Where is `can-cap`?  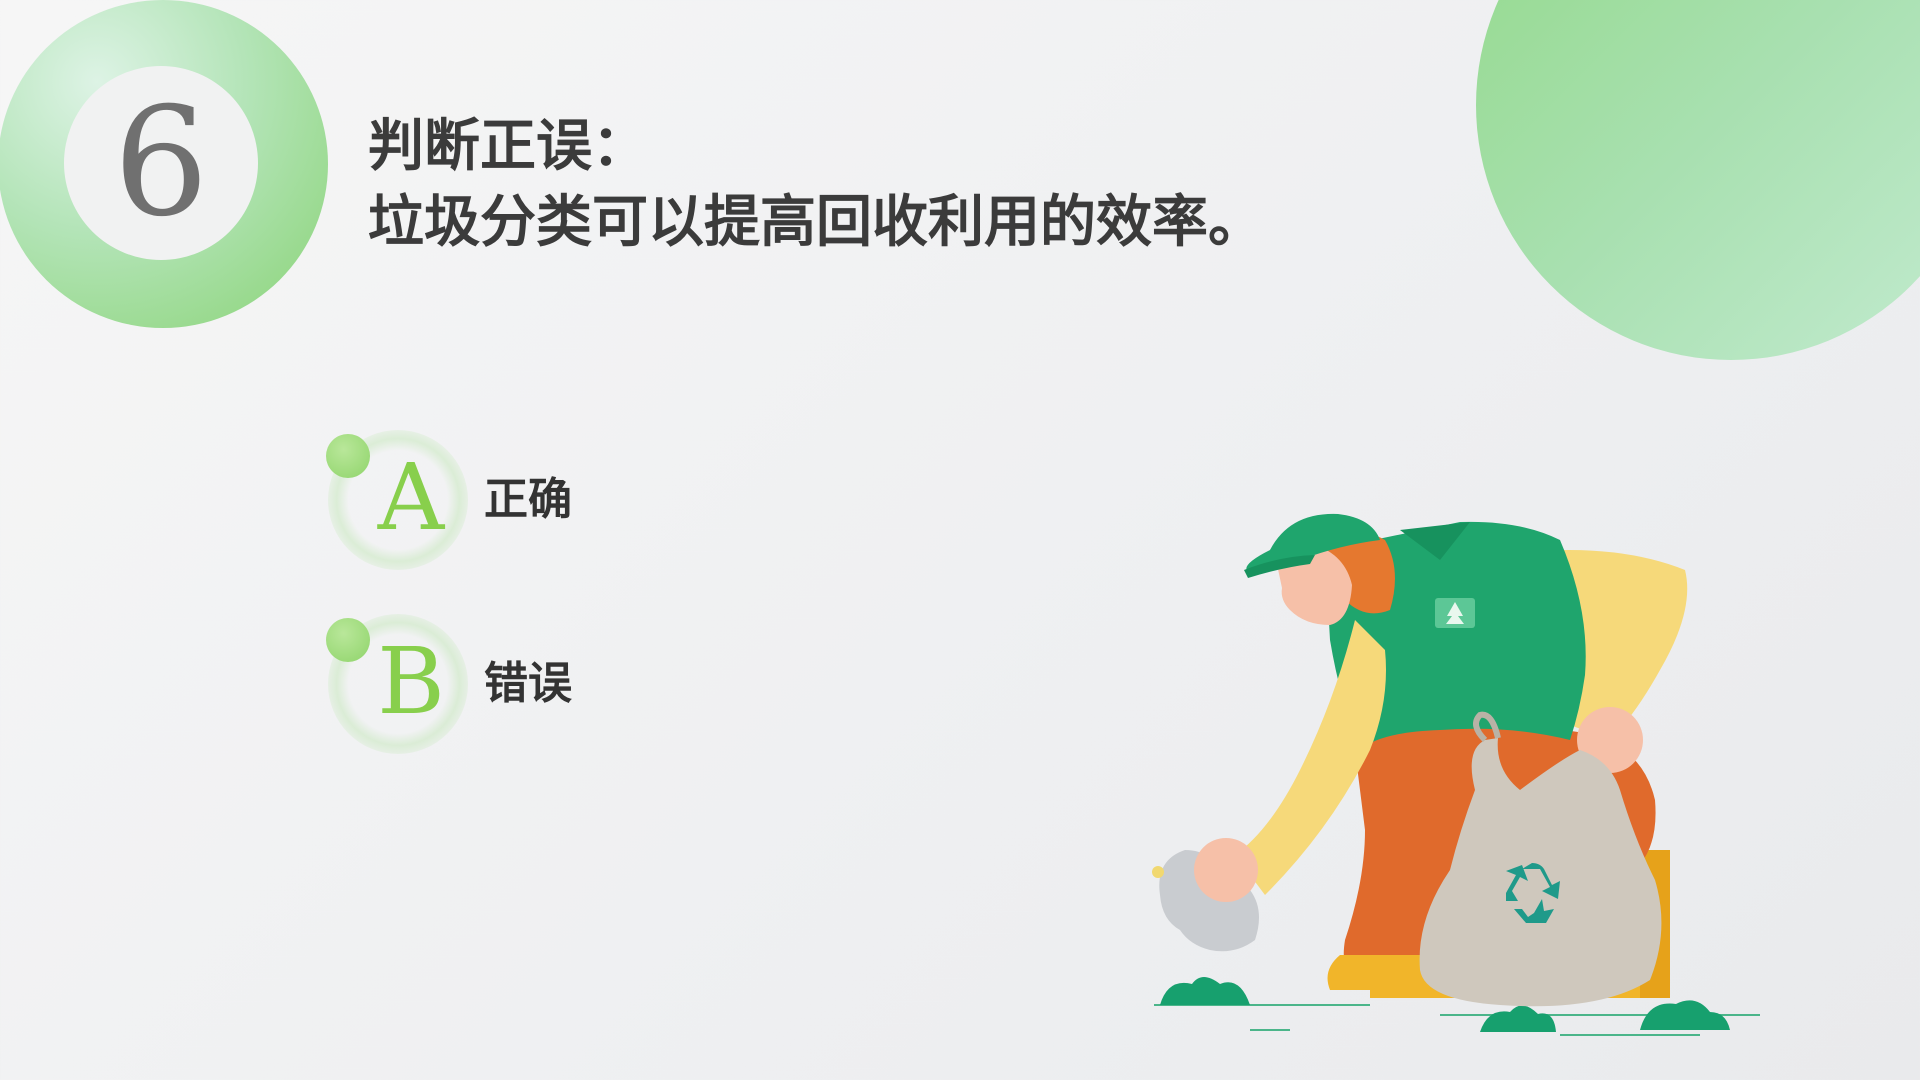 can-cap is located at coordinates (1158, 872).